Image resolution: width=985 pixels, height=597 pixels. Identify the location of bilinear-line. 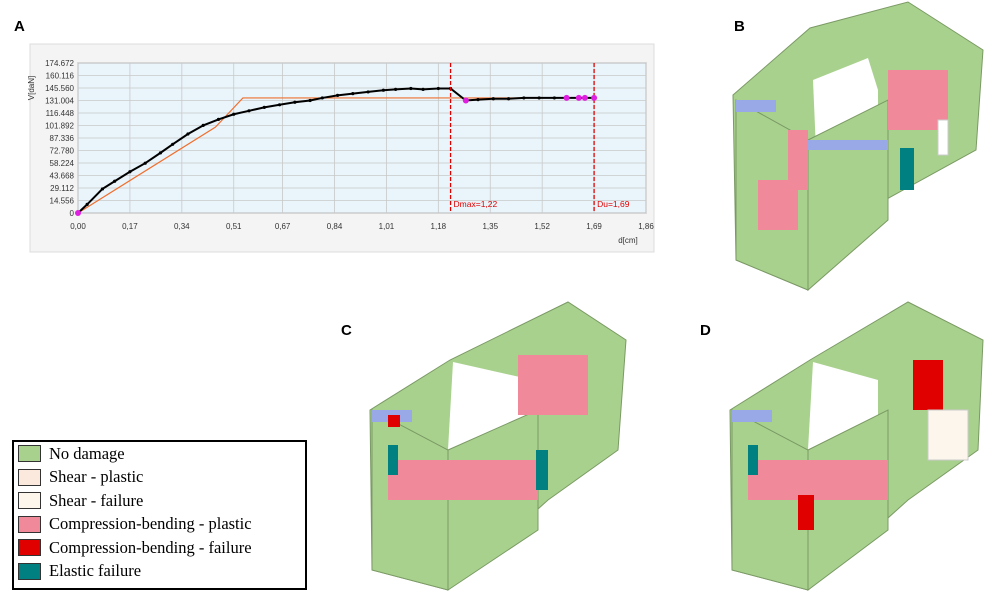
(336, 155).